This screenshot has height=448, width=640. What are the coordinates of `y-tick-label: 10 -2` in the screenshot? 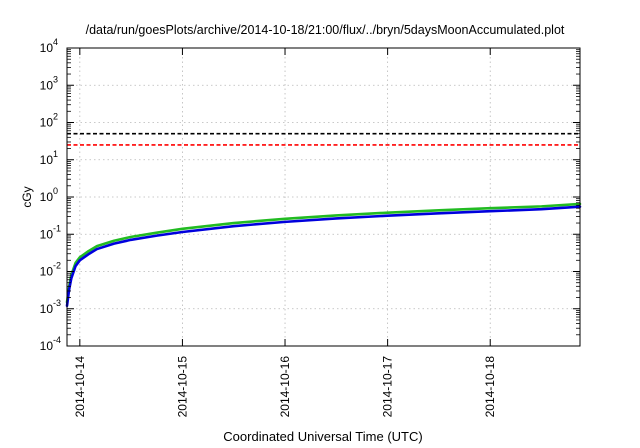 It's located at (50, 270).